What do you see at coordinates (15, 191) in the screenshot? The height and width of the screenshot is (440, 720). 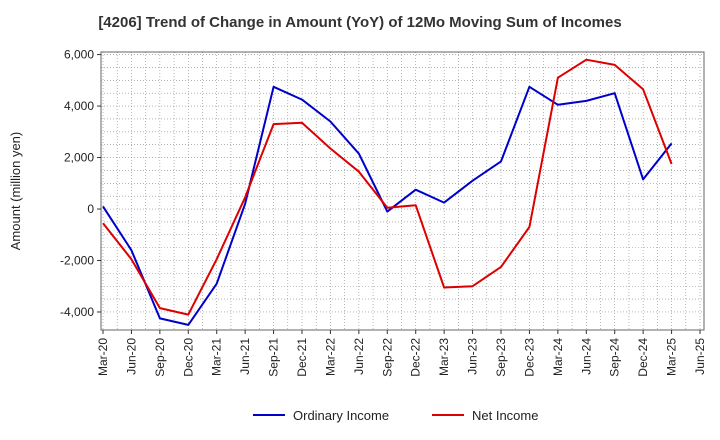 I see `y-axis-label: Amount (million yen)` at bounding box center [15, 191].